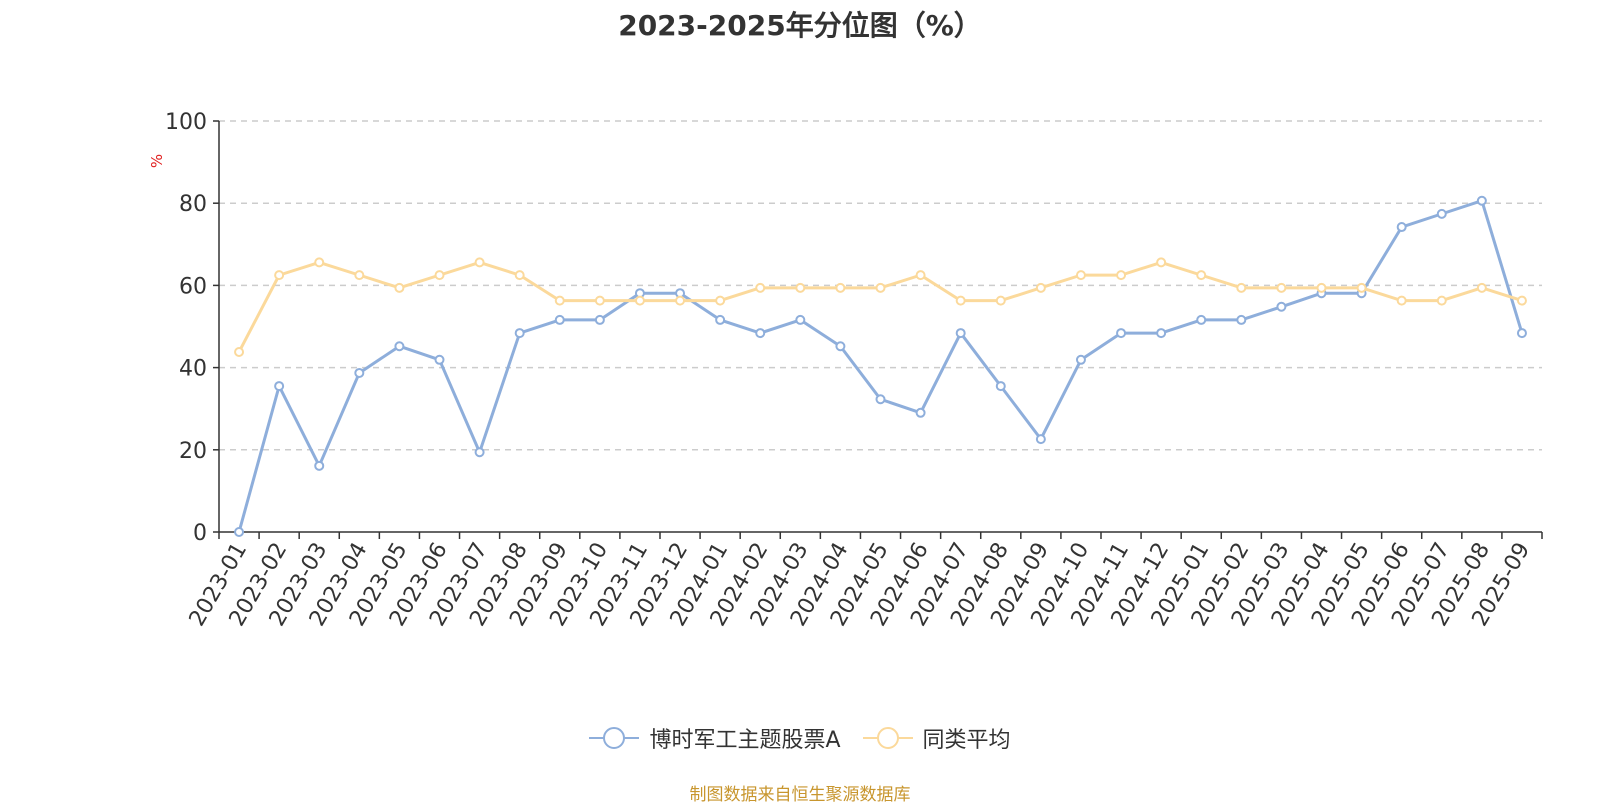 This screenshot has height=805, width=1600. What do you see at coordinates (193, 369) in the screenshot?
I see `y-tick-label-40: 40` at bounding box center [193, 369].